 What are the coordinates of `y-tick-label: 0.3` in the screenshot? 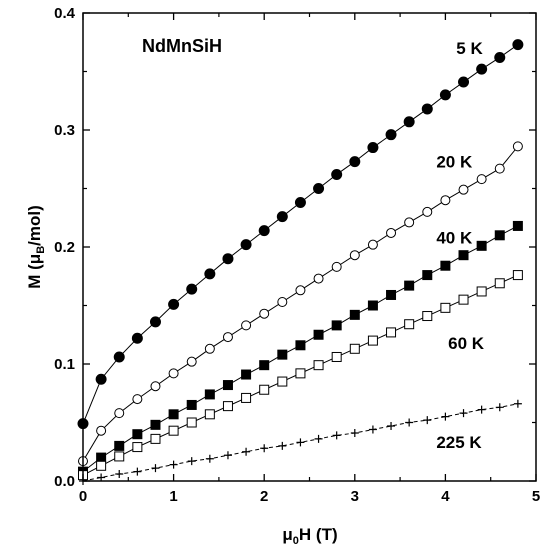 It's located at (64, 130).